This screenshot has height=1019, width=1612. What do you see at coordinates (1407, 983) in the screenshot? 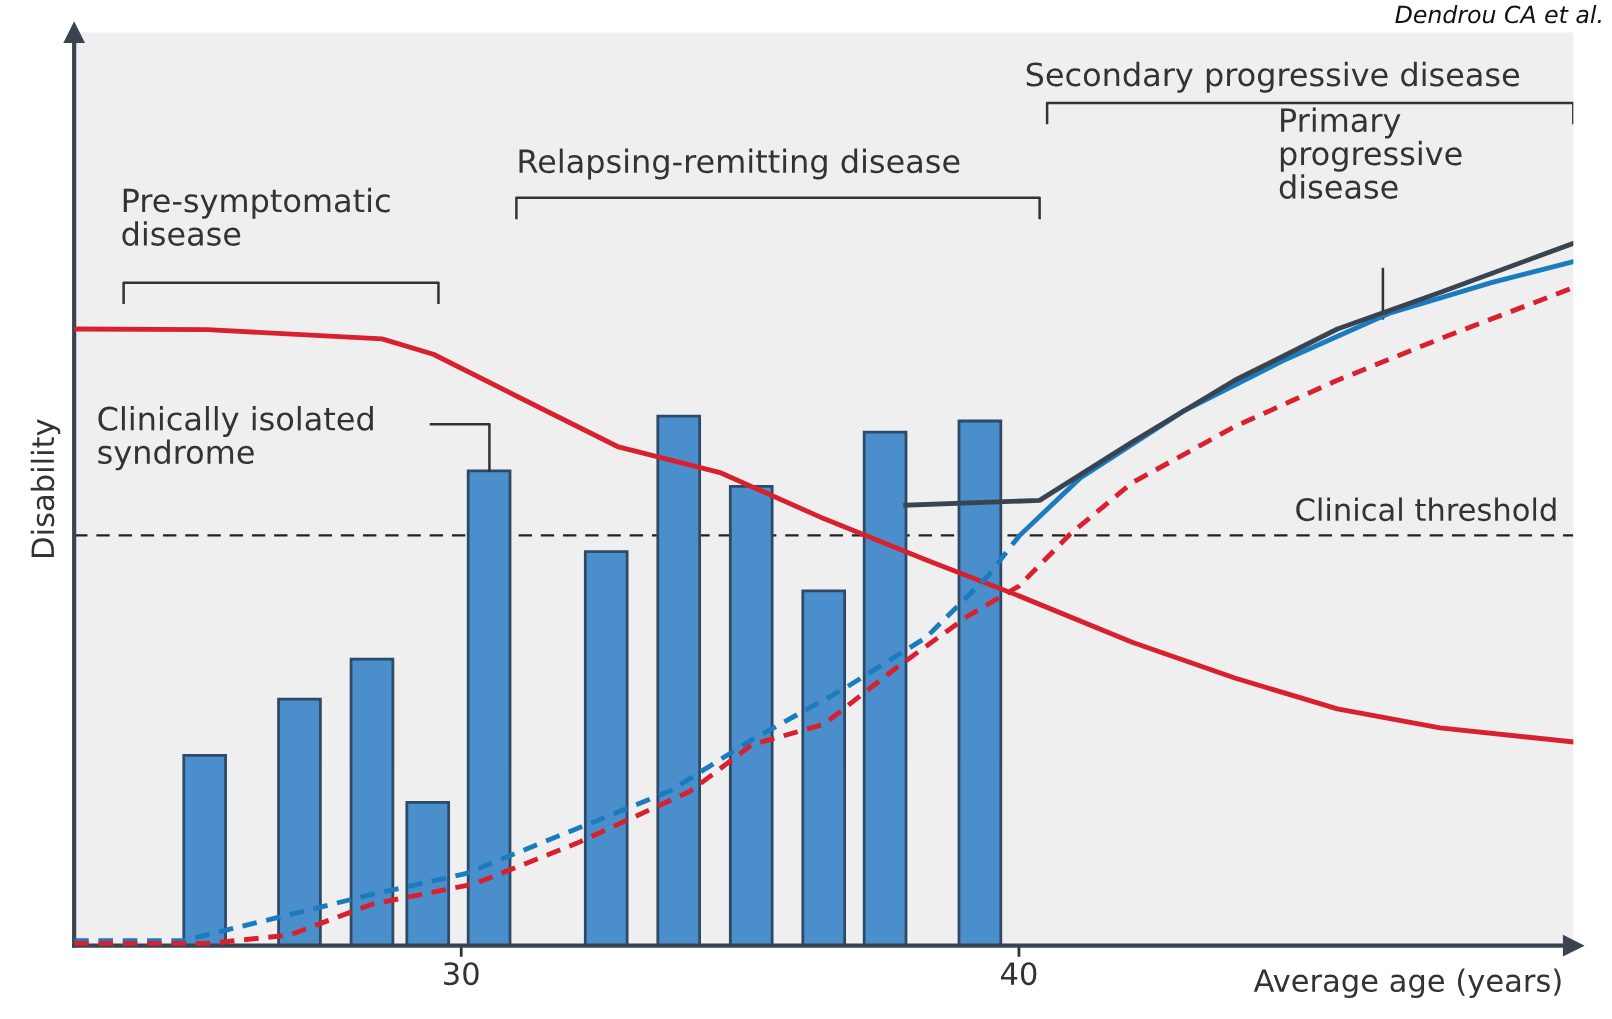
I see `x-axis-title: Average age (years)` at bounding box center [1407, 983].